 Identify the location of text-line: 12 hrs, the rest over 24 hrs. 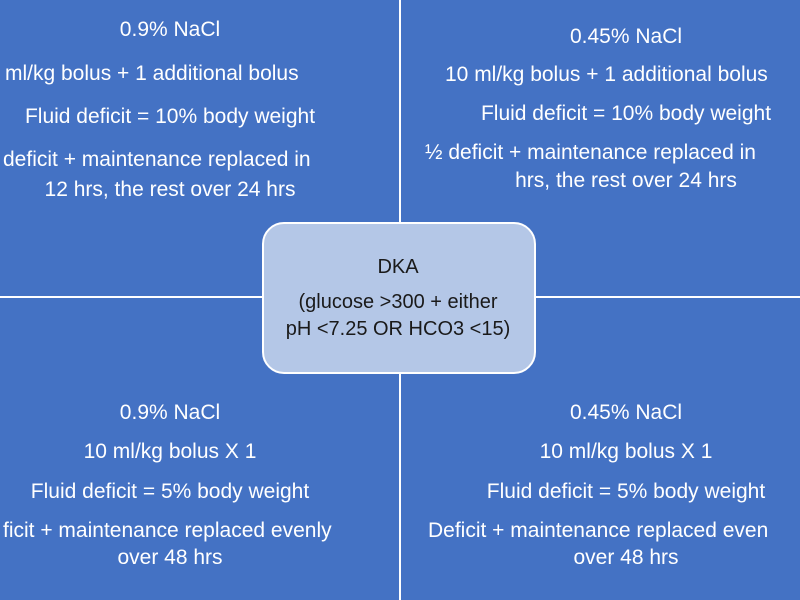
(170, 189).